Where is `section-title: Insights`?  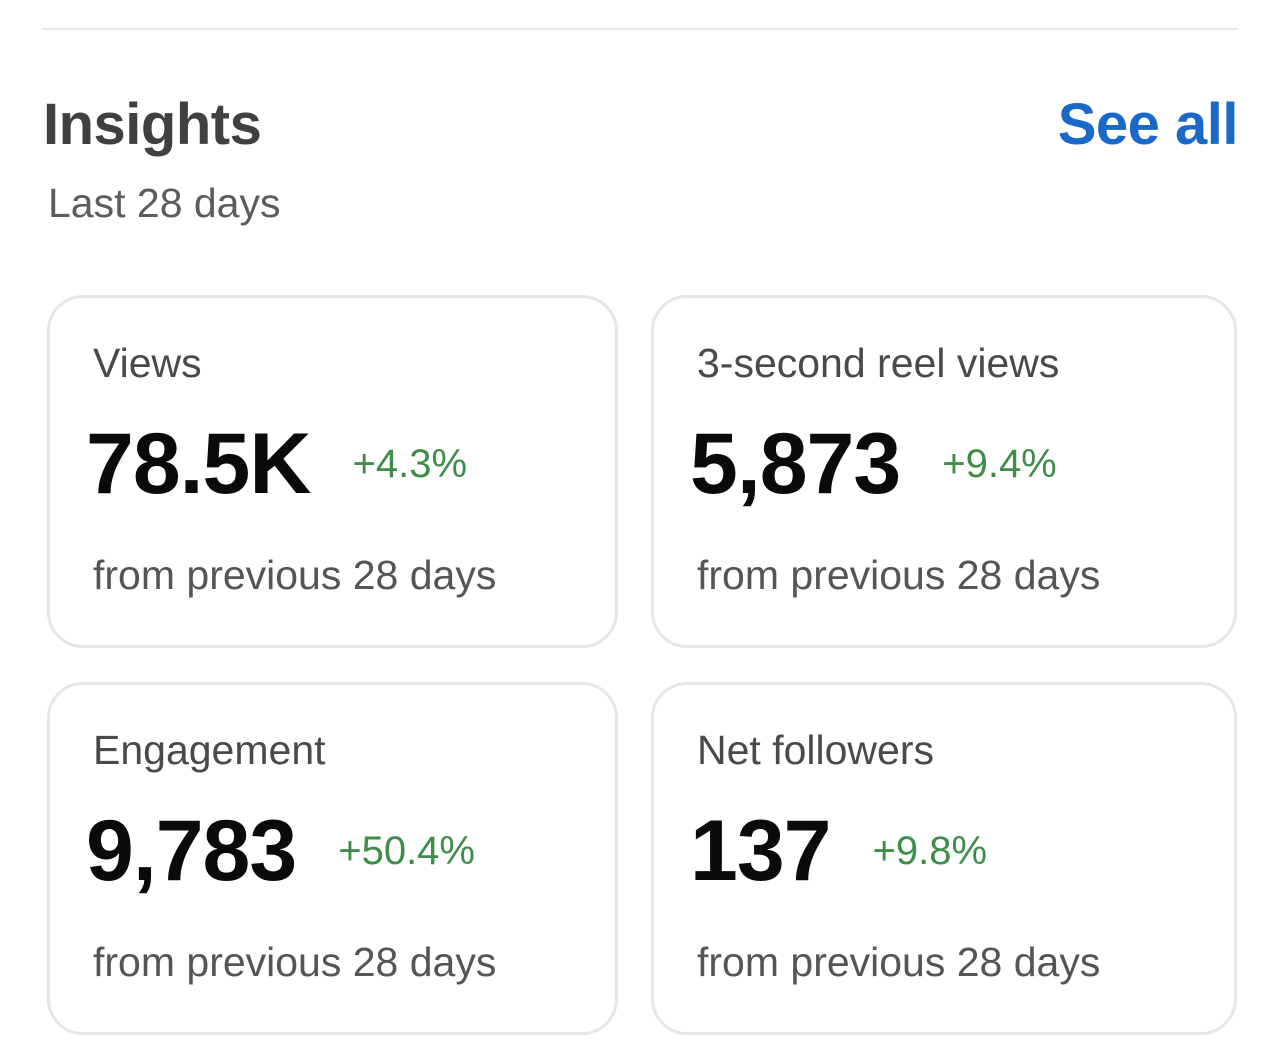
section-title: Insights is located at coordinates (152, 124).